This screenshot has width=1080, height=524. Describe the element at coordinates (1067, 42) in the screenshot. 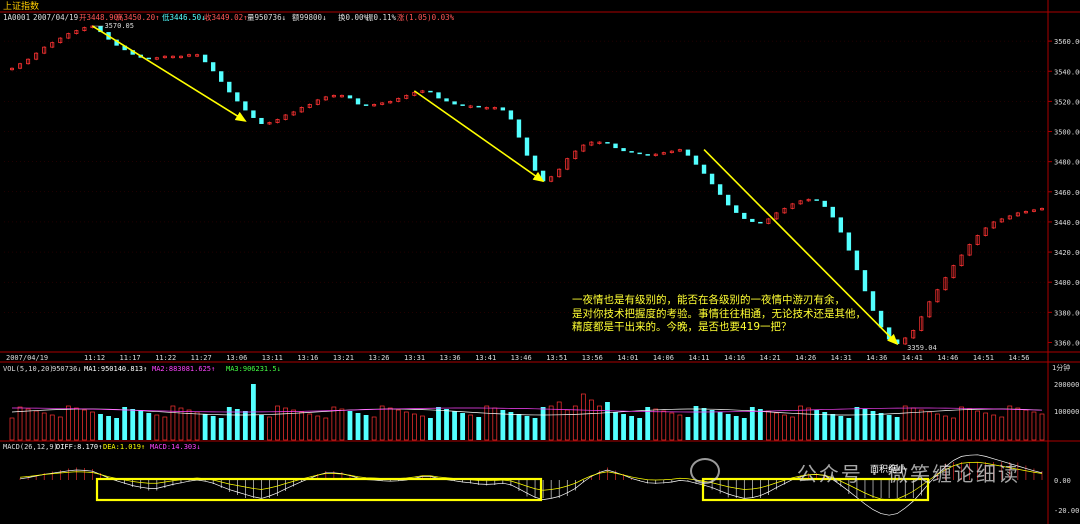

I see `y-tick-label: 3560.00` at that location.